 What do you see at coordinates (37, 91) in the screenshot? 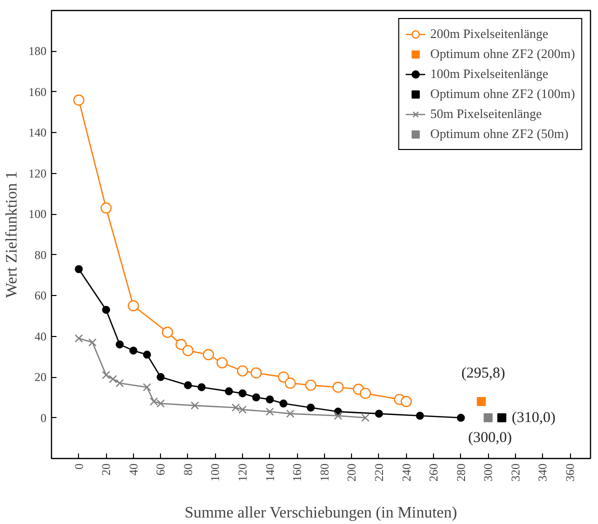
I see `y-tick-label: 160` at bounding box center [37, 91].